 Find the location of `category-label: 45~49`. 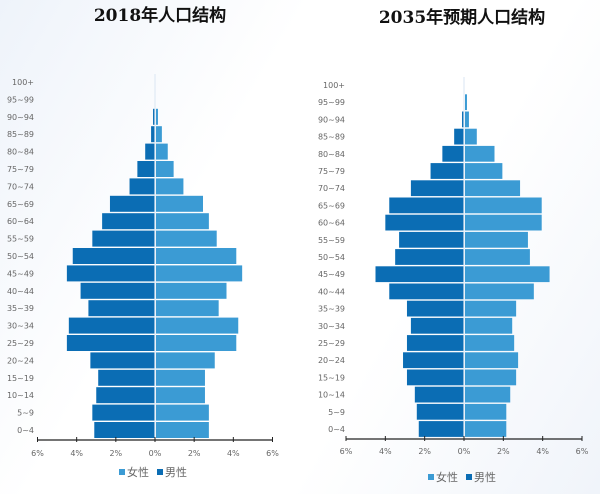

category-label: 45~49 is located at coordinates (20, 273).